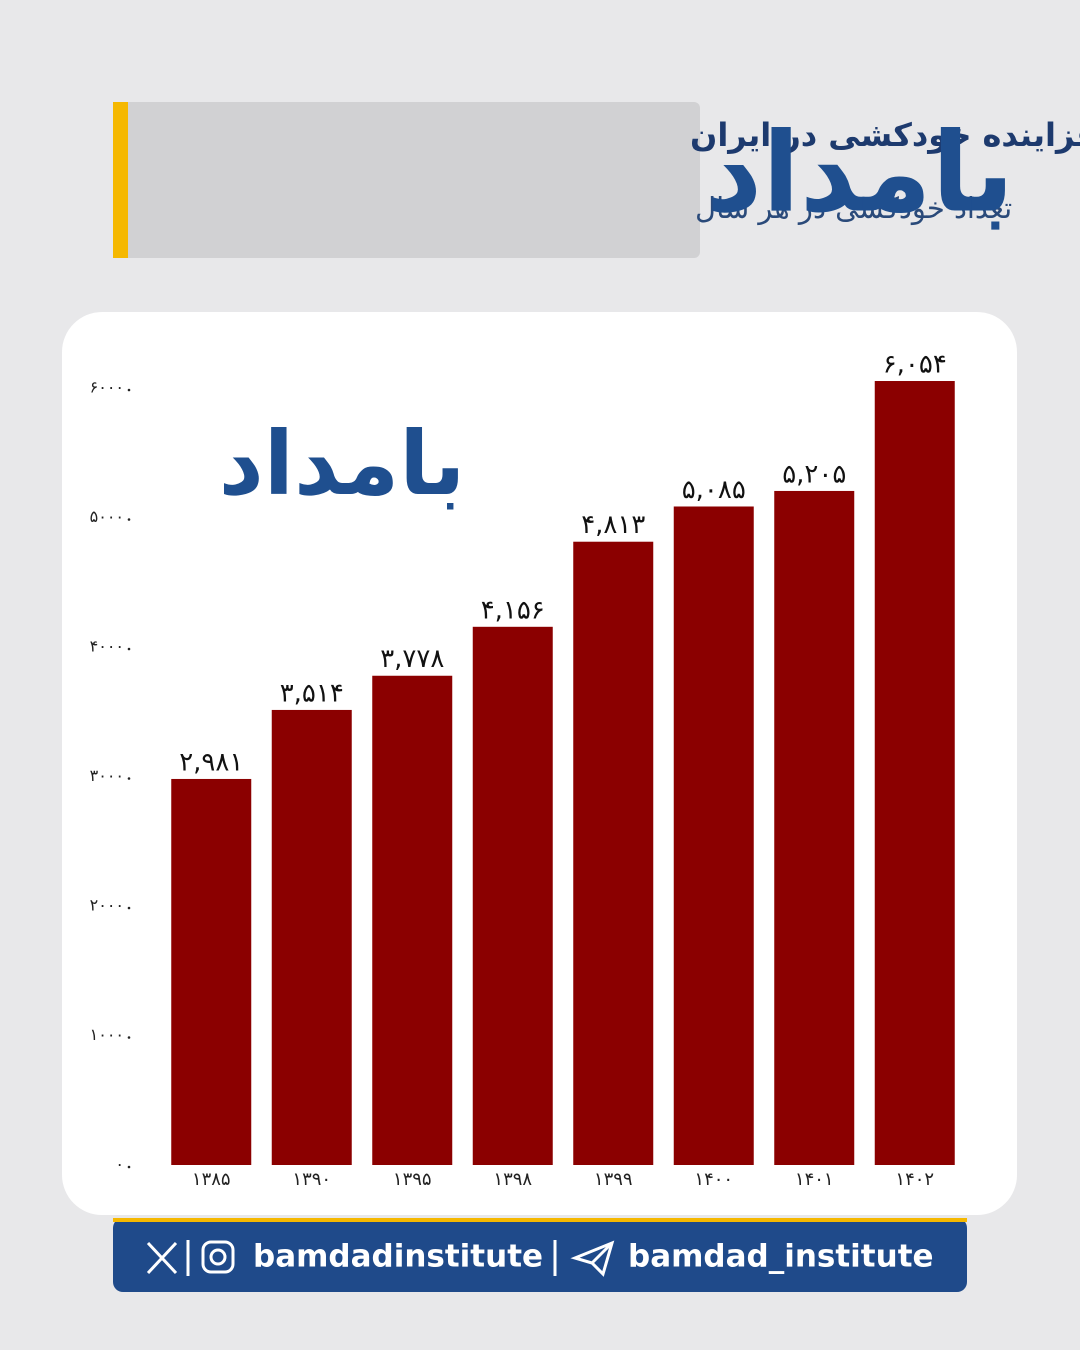 Image resolution: width=1080 pixels, height=1350 pixels. What do you see at coordinates (914, 1179) in the screenshot?
I see `x-tick-label: ۱۴۰۲` at bounding box center [914, 1179].